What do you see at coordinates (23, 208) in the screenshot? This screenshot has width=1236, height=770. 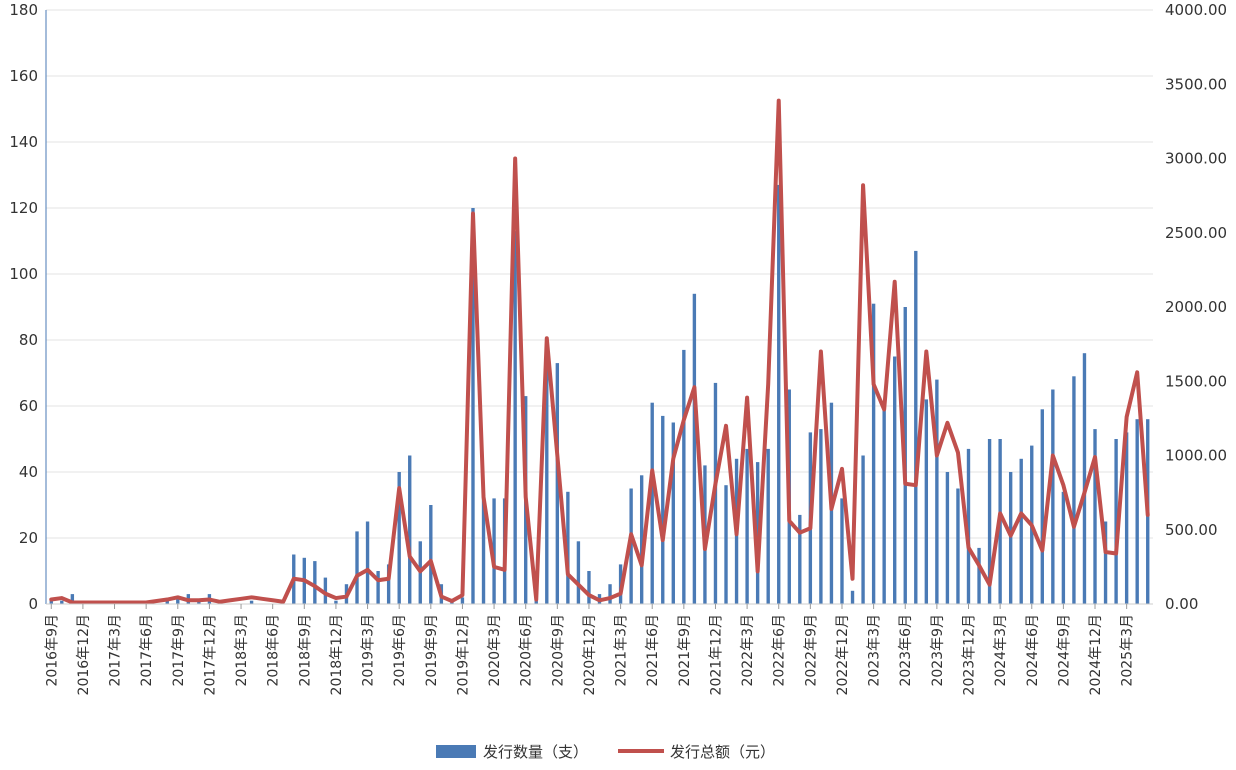 I see `y-left-tick-label: 120` at bounding box center [23, 208].